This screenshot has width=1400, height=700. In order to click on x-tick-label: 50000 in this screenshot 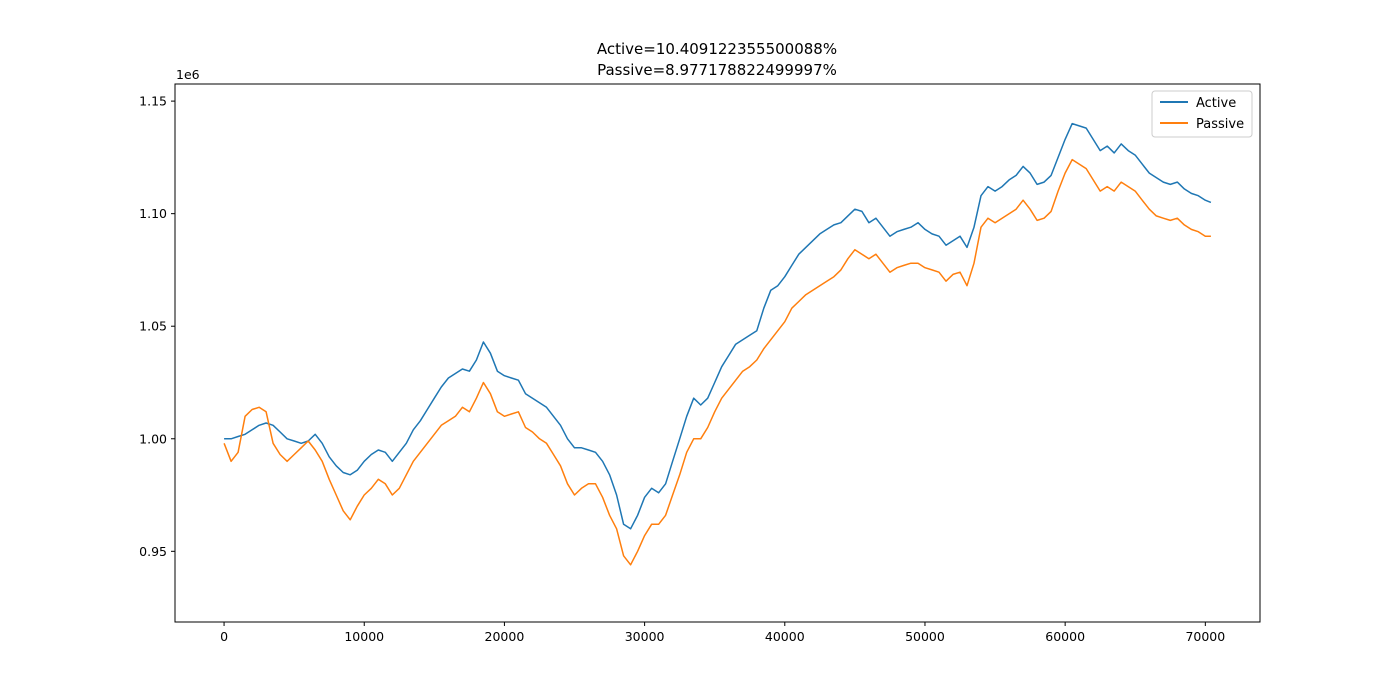, I will do `click(925, 636)`.